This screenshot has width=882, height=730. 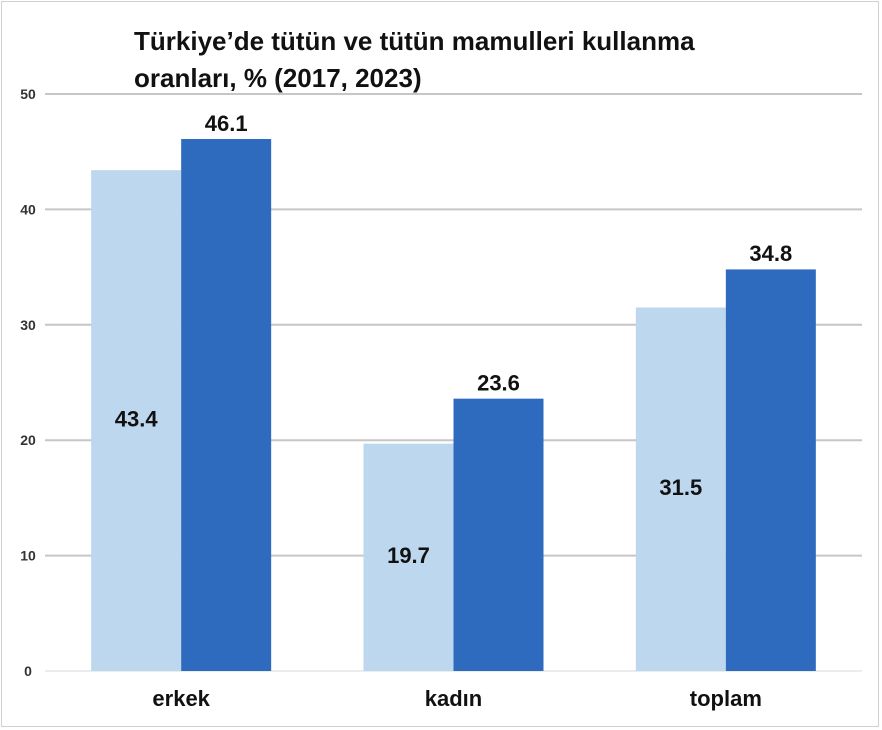 I want to click on data-label-kadın-series-1: 19.7, so click(x=408, y=555).